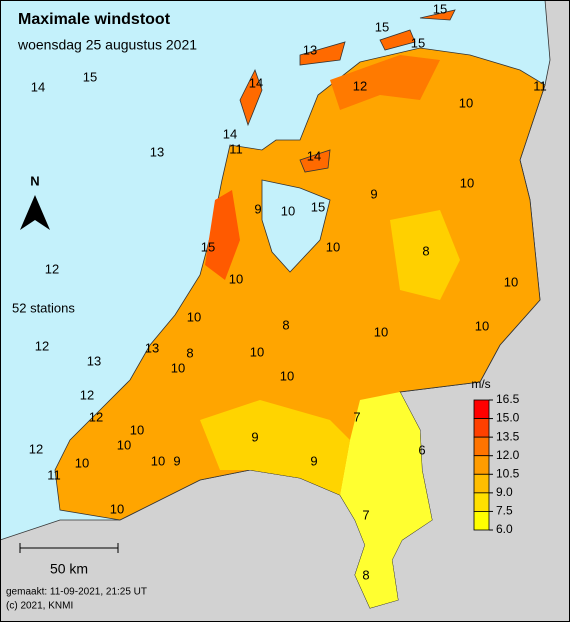 This screenshot has width=570, height=627. I want to click on legend-label: 16.5, so click(508, 399).